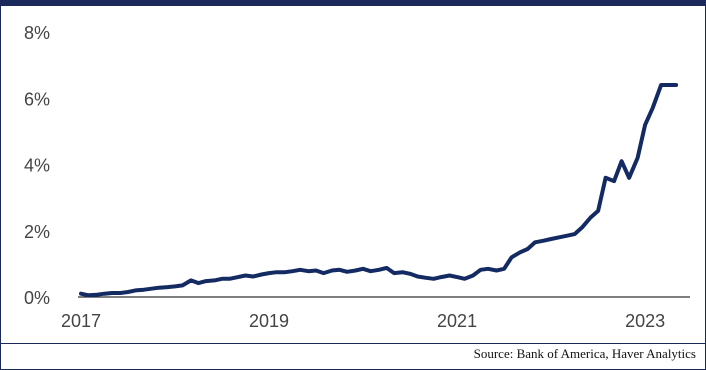 The height and width of the screenshot is (370, 706). What do you see at coordinates (457, 321) in the screenshot?
I see `x-tick-label: 2021` at bounding box center [457, 321].